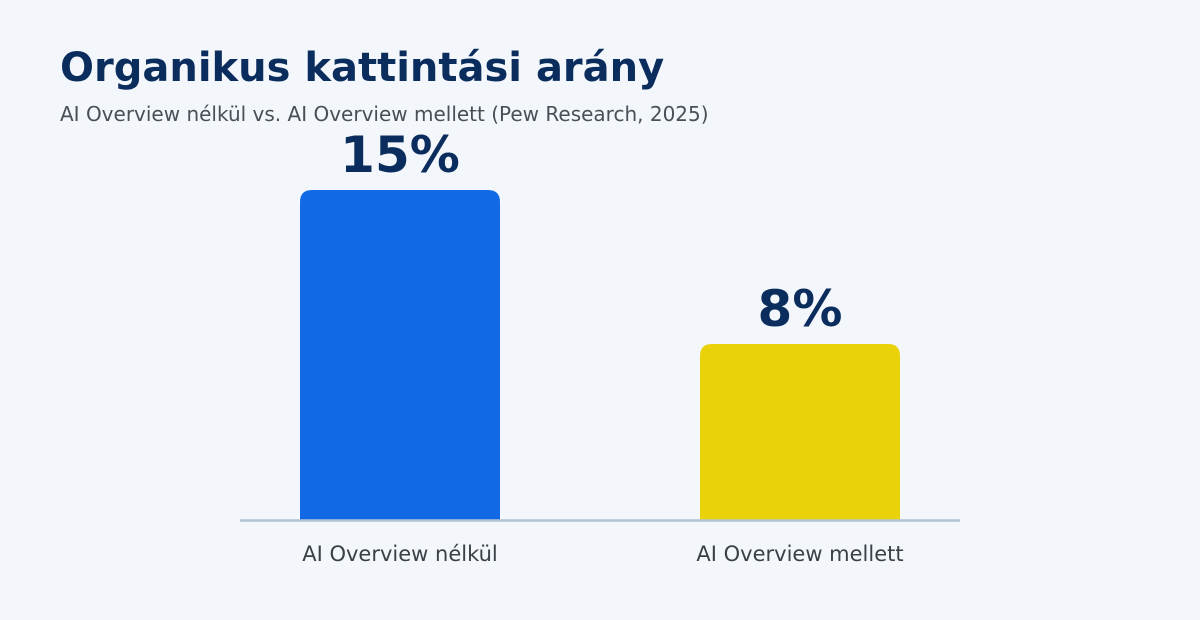  I want to click on value-label: 15%, so click(400, 155).